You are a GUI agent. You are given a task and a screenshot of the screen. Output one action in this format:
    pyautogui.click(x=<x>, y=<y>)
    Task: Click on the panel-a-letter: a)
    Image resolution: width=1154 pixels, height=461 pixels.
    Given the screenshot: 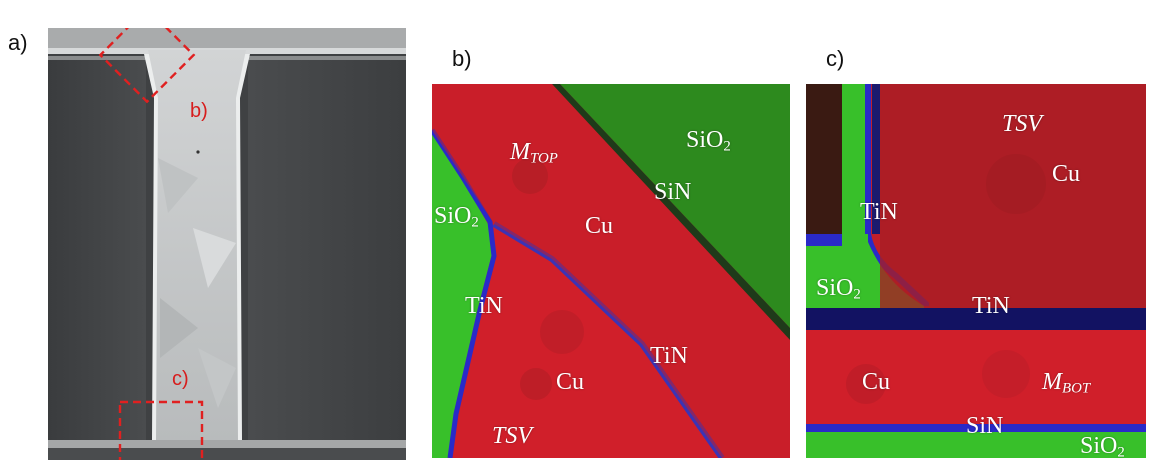 What is the action you would take?
    pyautogui.click(x=18, y=42)
    